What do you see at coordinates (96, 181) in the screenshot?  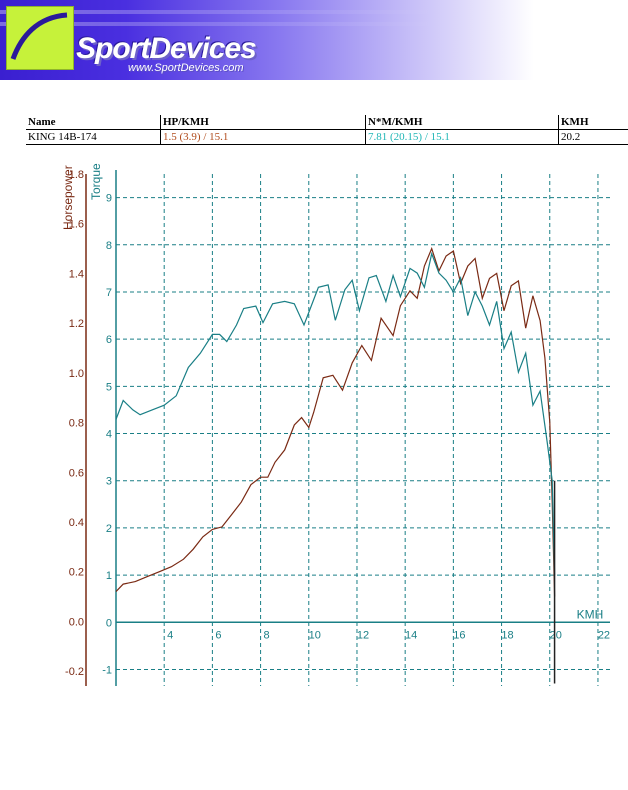 I see `y-right-axis-label: Torque` at bounding box center [96, 181].